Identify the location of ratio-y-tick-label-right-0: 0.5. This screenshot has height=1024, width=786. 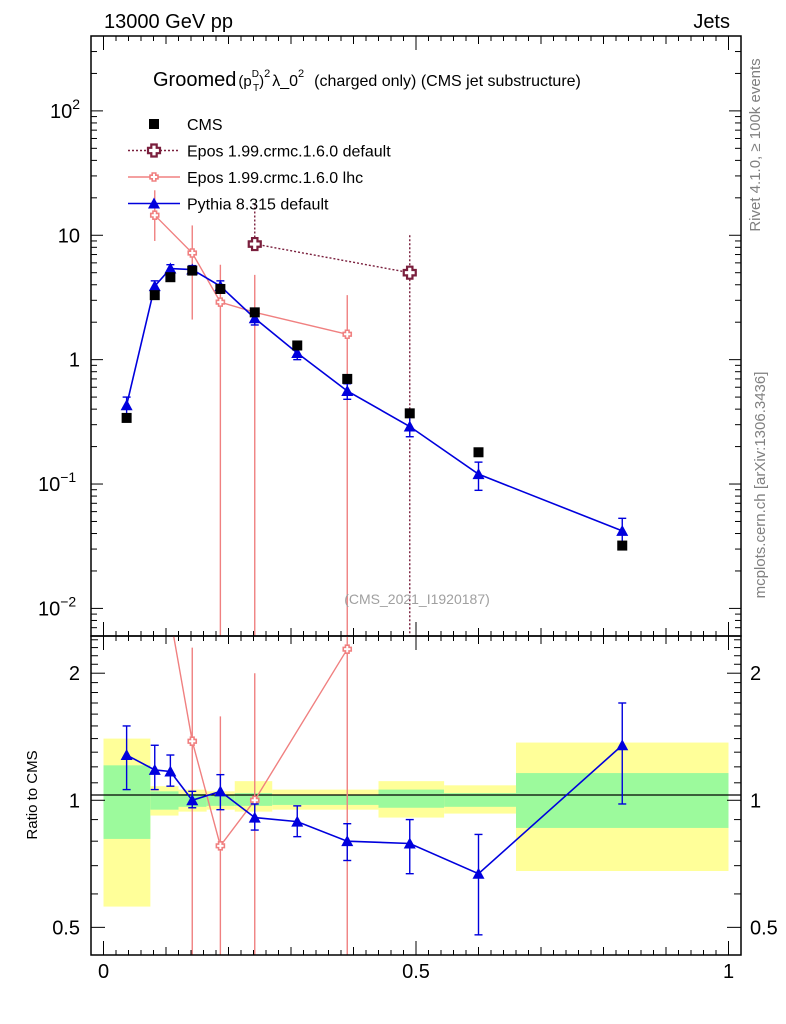
(764, 928).